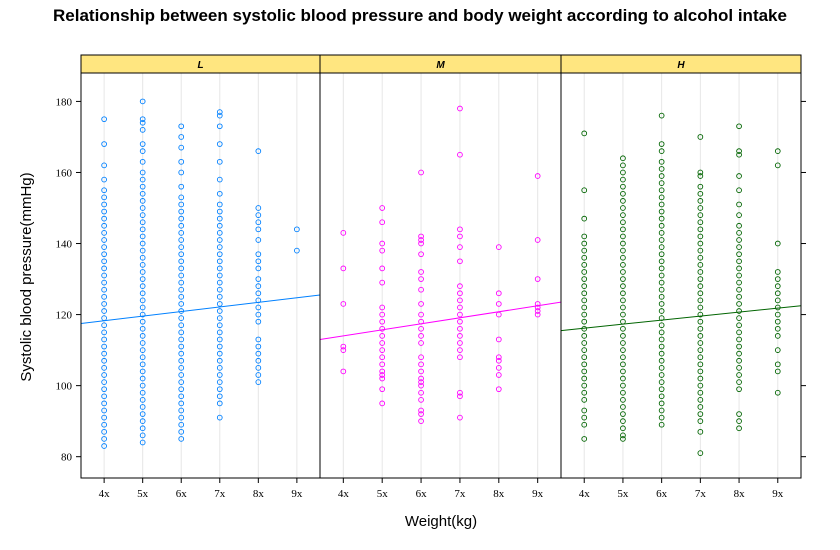  Describe the element at coordinates (297, 250) in the screenshot. I see `point-L-9x` at that location.